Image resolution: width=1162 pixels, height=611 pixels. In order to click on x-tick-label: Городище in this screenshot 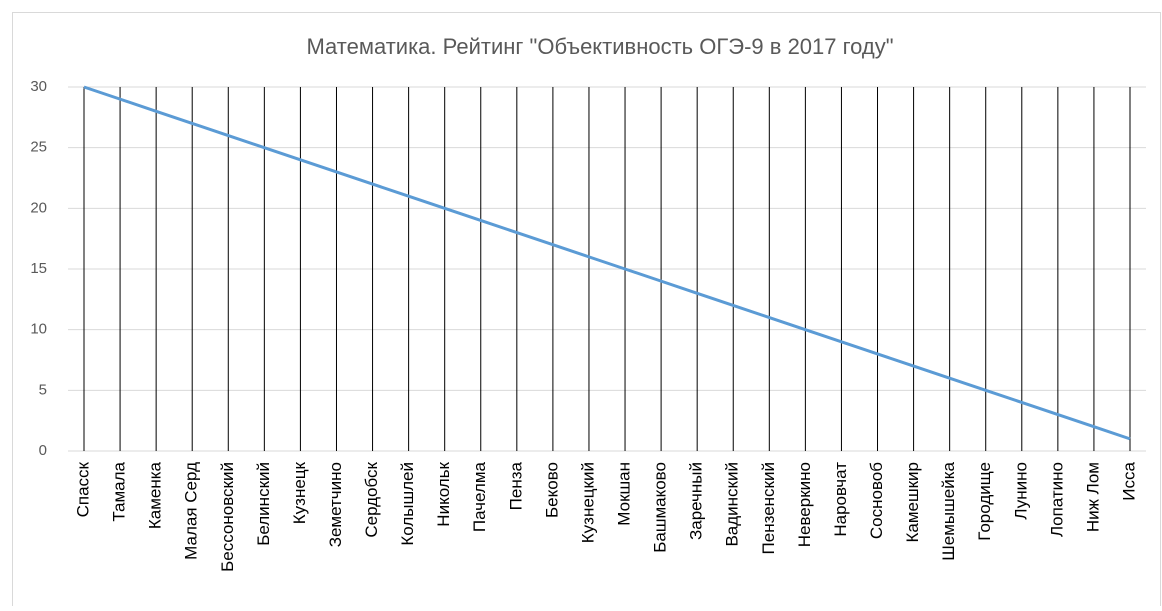, I will do `click(984, 501)`.